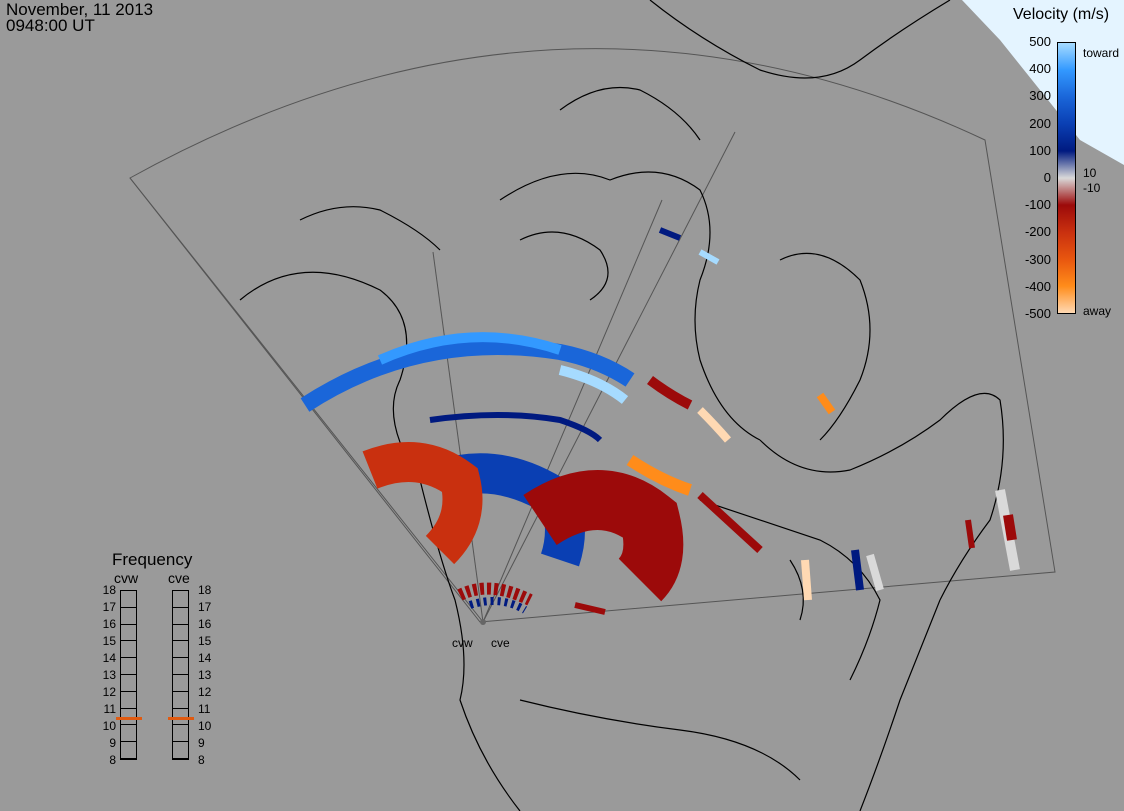 This screenshot has height=811, width=1124. I want to click on velocity-tick: -500, so click(1037, 313).